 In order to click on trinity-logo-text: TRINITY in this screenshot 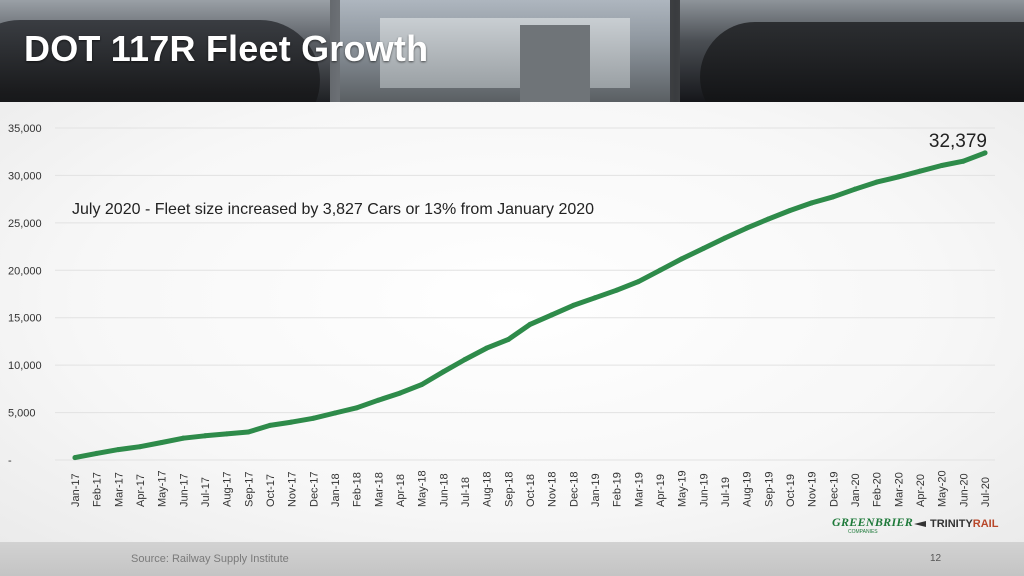, I will do `click(951, 524)`.